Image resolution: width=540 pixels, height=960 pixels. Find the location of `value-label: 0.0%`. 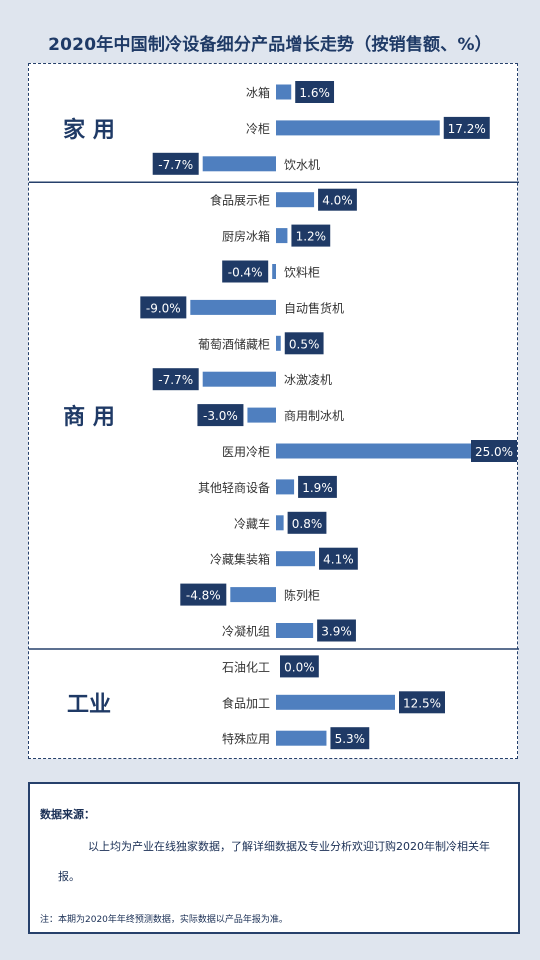

value-label: 0.0% is located at coordinates (299, 667).